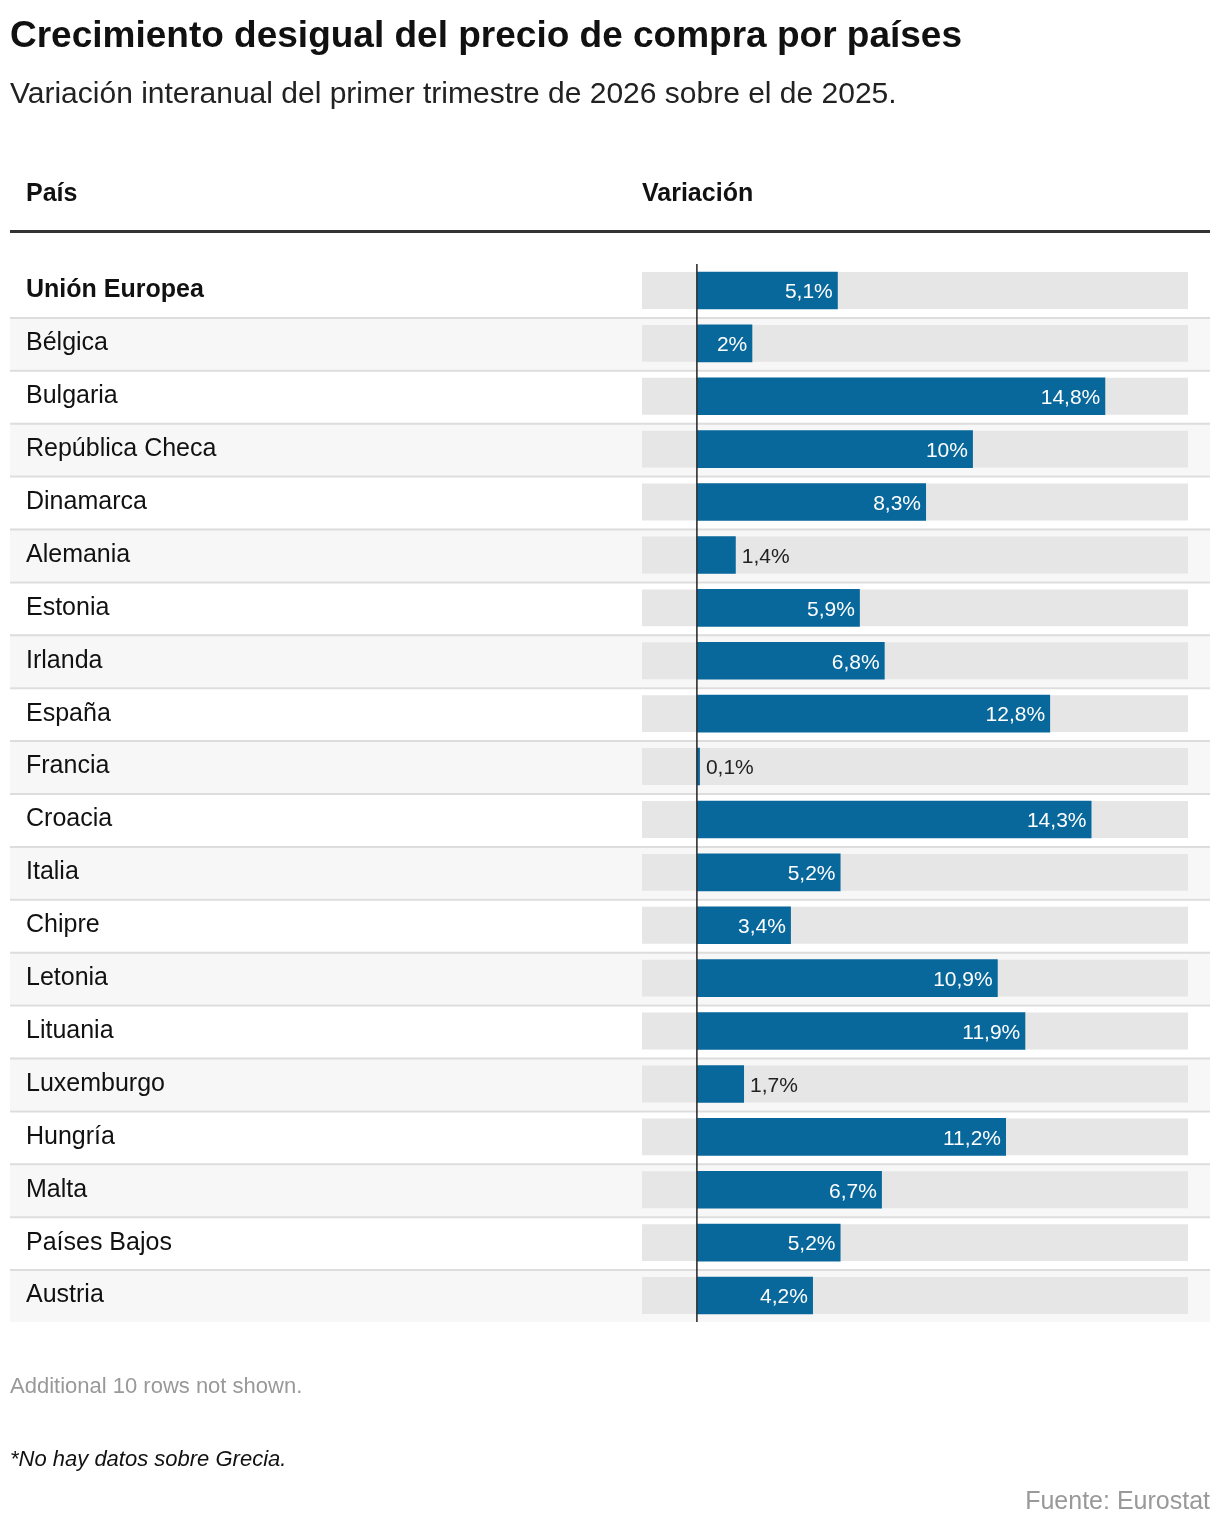 Image resolution: width=1220 pixels, height=1528 pixels. Describe the element at coordinates (86, 499) in the screenshot. I see `y-tick-label: Dinamarca` at that location.